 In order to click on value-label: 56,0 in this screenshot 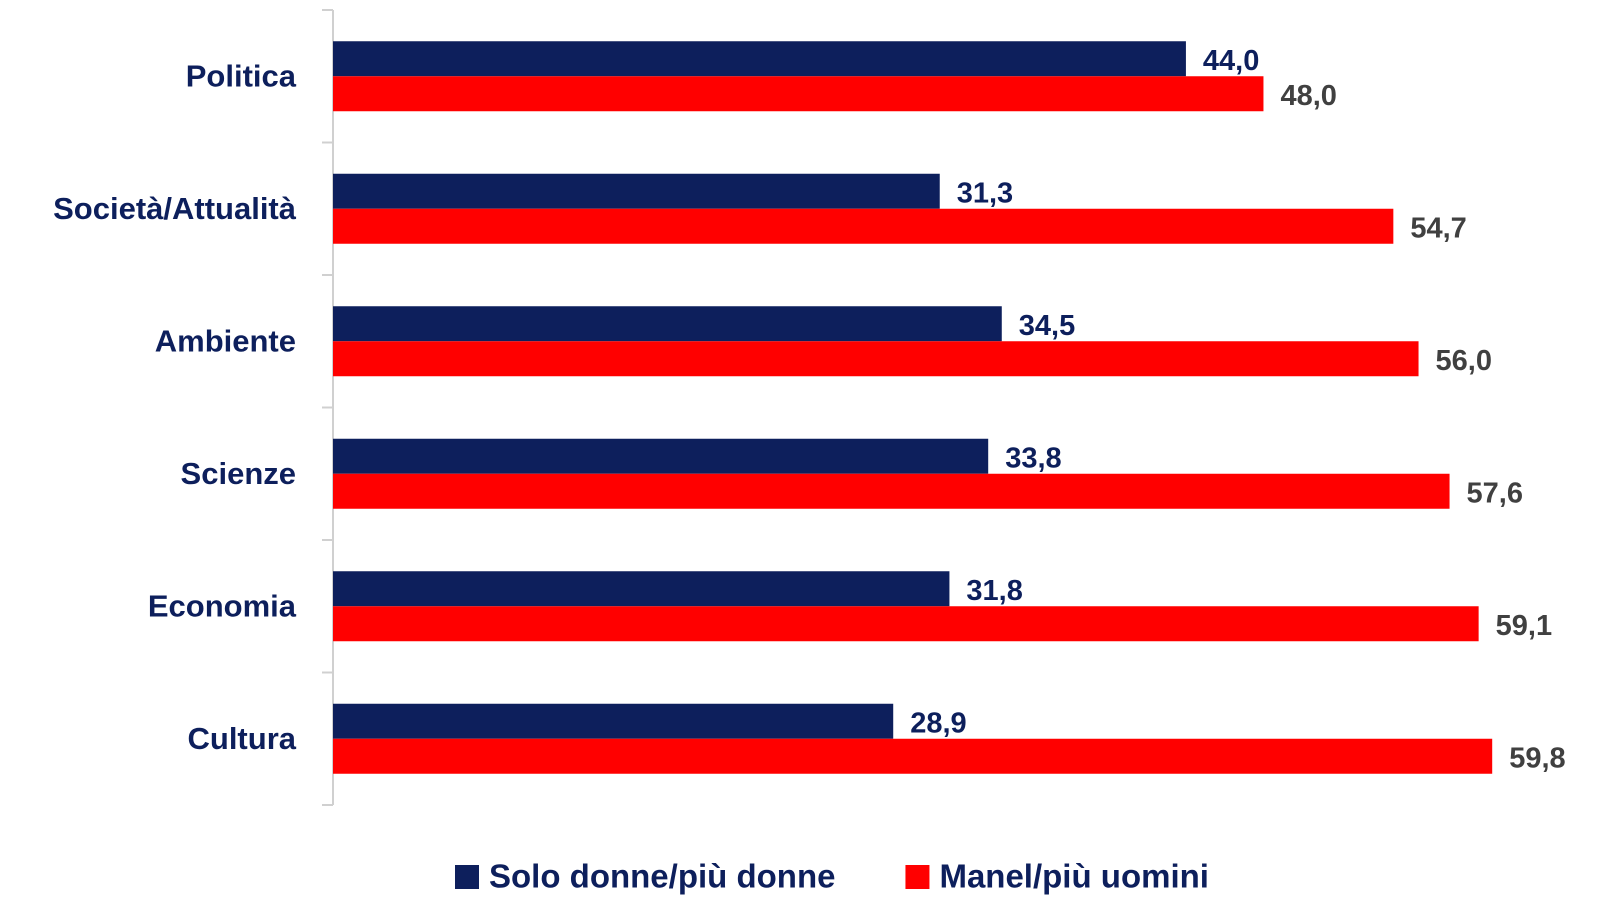, I will do `click(1464, 361)`.